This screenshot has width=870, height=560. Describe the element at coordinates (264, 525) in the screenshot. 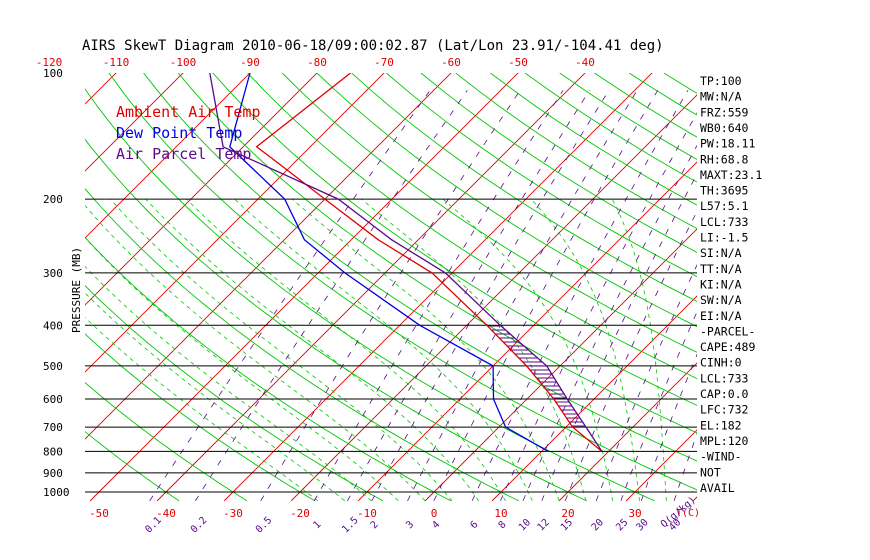

I see `mixing-ratio-label: 0.5` at that location.